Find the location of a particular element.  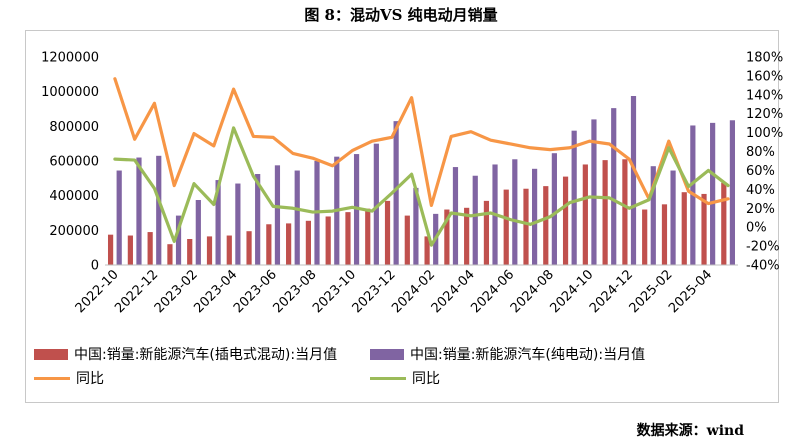

legend-swatch-bev is located at coordinates (387, 354).